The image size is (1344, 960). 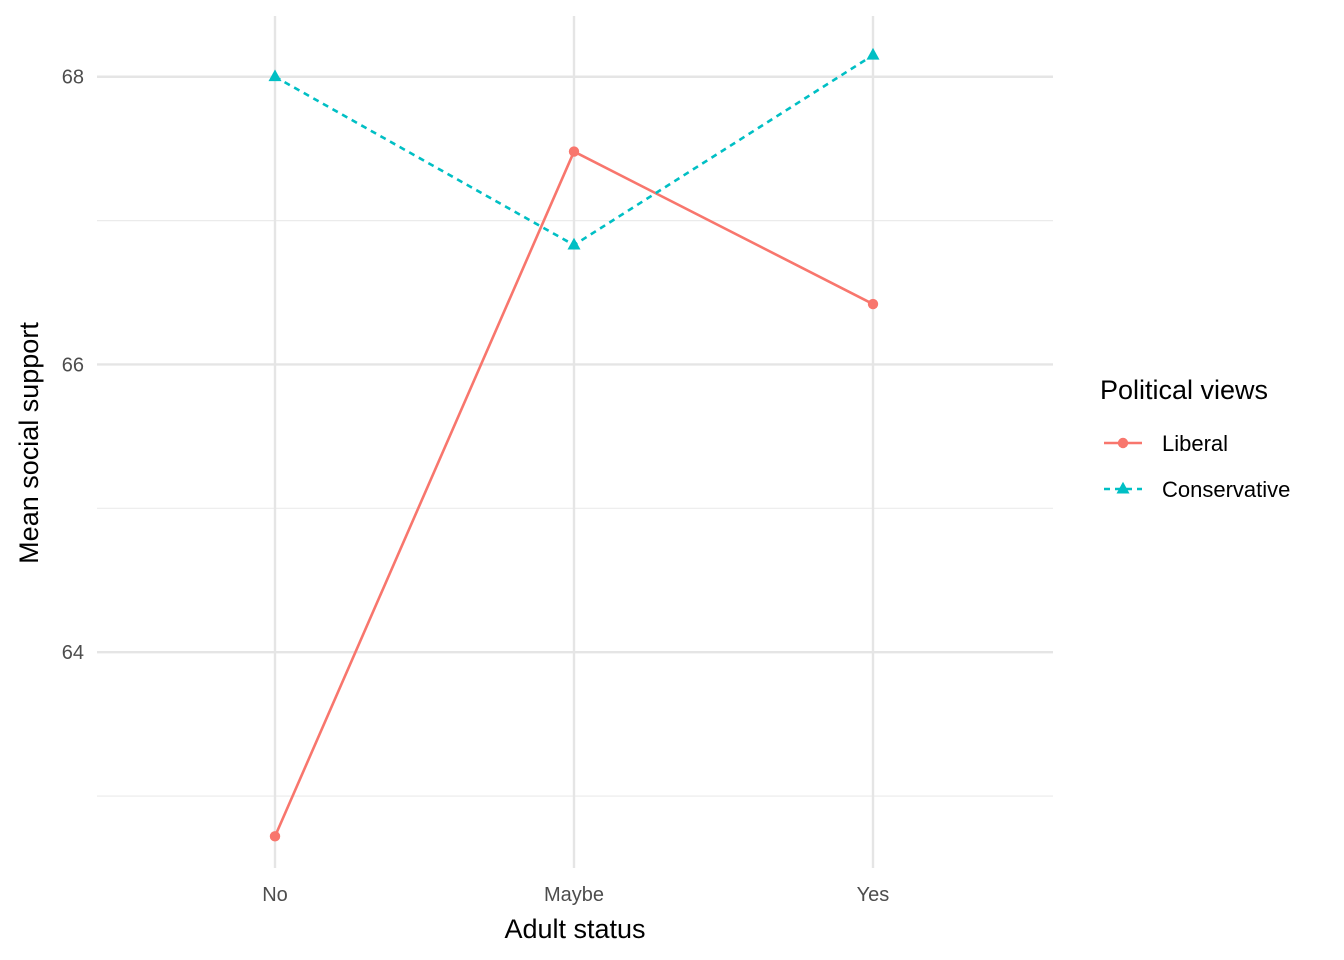 What do you see at coordinates (1195, 443) in the screenshot?
I see `legend-label-liberal: Liberal` at bounding box center [1195, 443].